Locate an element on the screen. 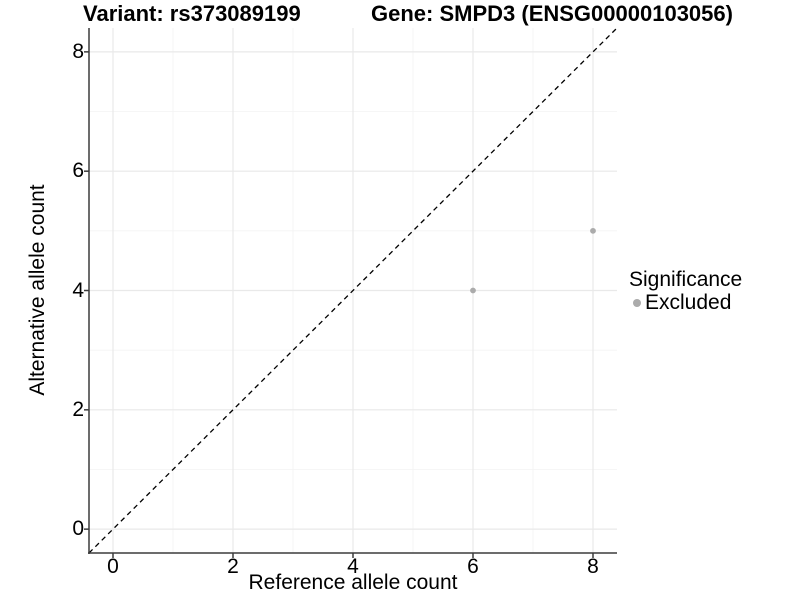 The width and height of the screenshot is (800, 600). legend-point-icon is located at coordinates (637, 302).